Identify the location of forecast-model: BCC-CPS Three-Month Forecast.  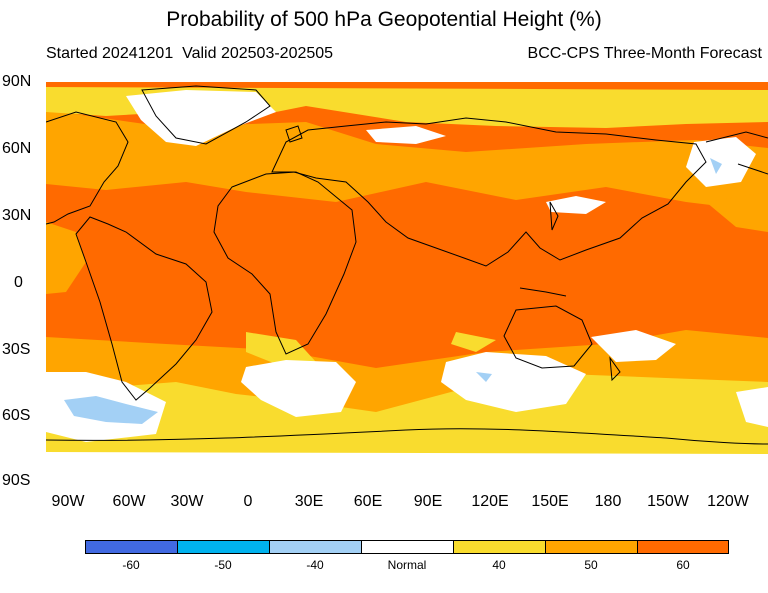
(644, 53).